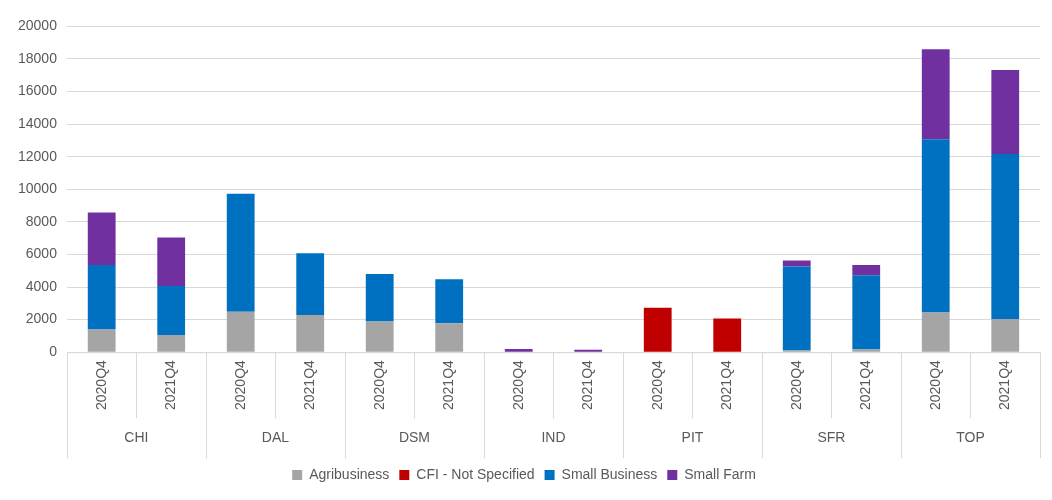  I want to click on text: IND, so click(553, 436).